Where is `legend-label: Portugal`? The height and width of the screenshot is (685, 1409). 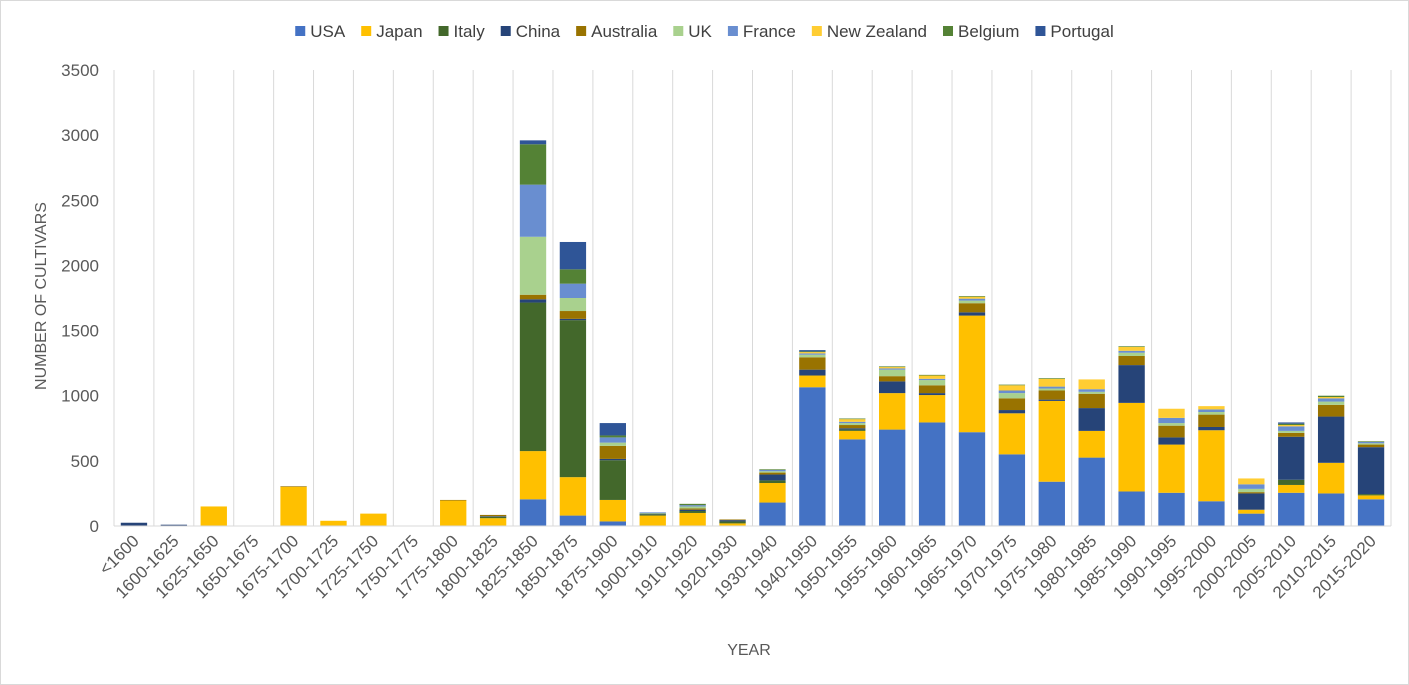 legend-label: Portugal is located at coordinates (1081, 31).